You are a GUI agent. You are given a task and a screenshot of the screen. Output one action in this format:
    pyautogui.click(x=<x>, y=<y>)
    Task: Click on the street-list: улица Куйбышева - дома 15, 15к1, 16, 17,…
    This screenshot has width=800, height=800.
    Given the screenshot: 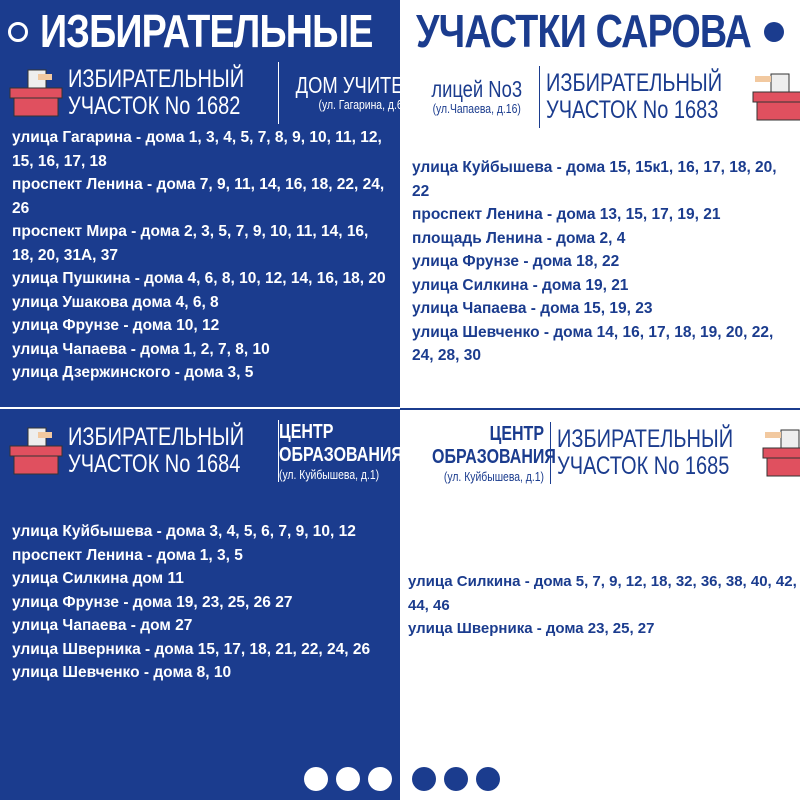 What is the action you would take?
    pyautogui.click(x=602, y=262)
    